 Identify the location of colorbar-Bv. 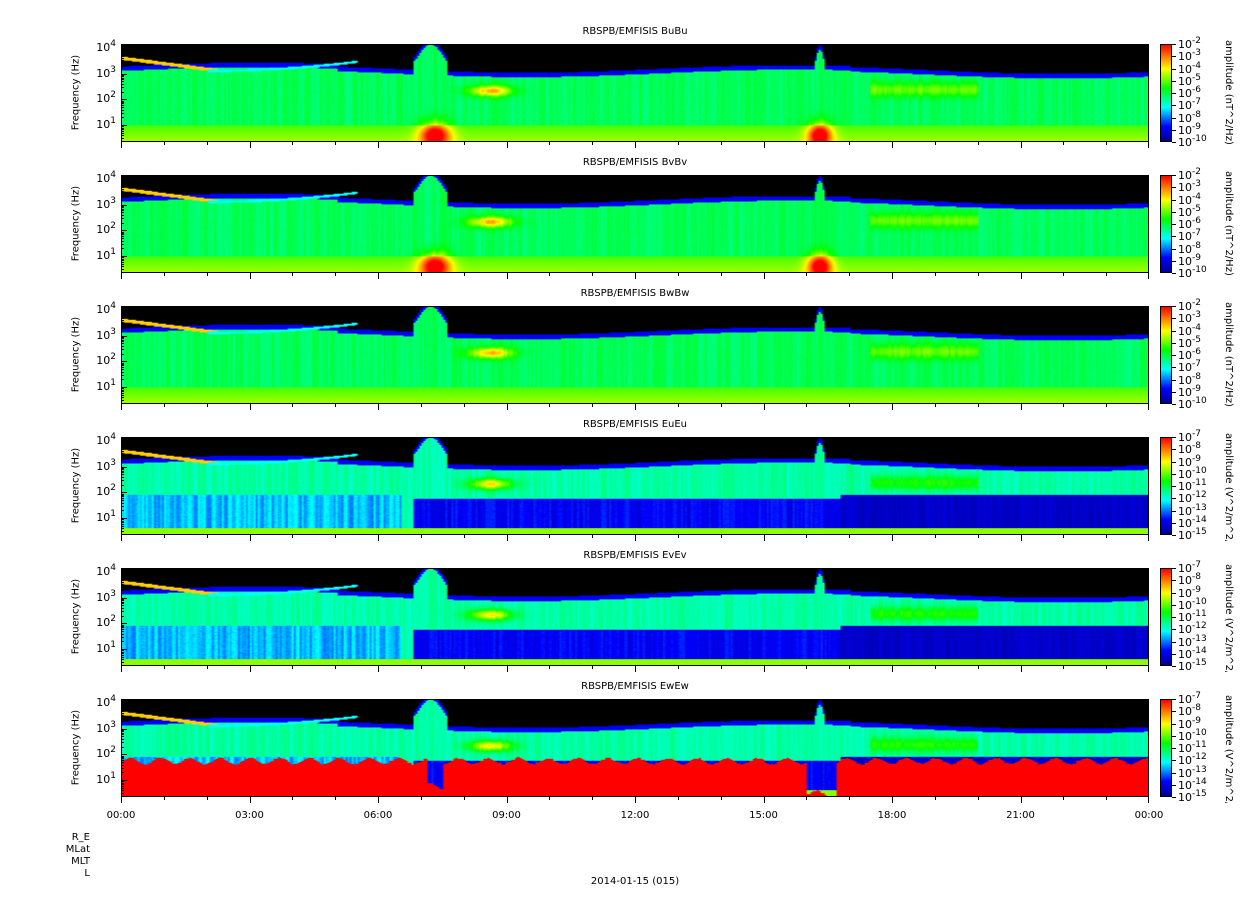
(1166, 224).